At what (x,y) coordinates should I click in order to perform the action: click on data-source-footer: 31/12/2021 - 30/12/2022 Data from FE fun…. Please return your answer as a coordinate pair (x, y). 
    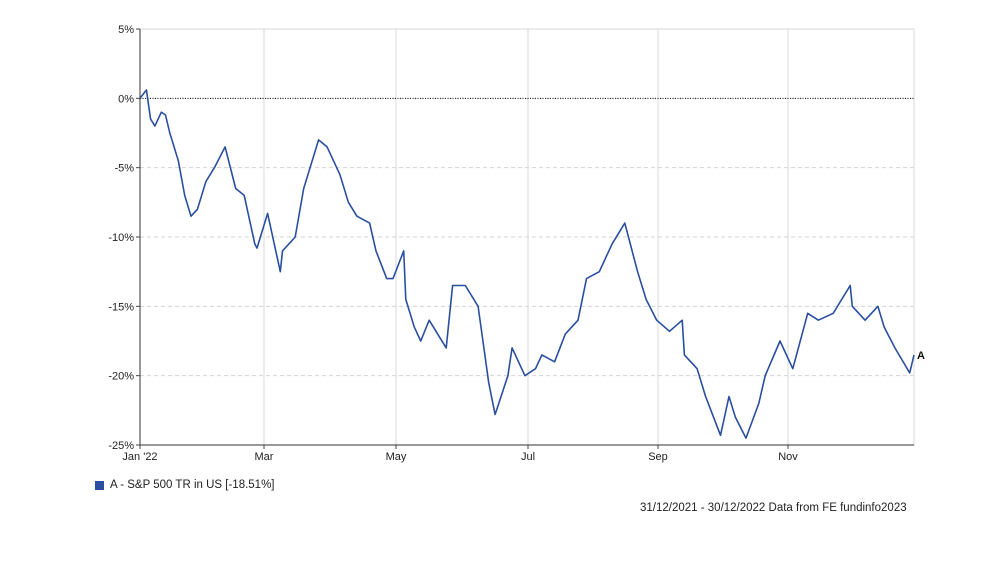
    Looking at the image, I should click on (773, 508).